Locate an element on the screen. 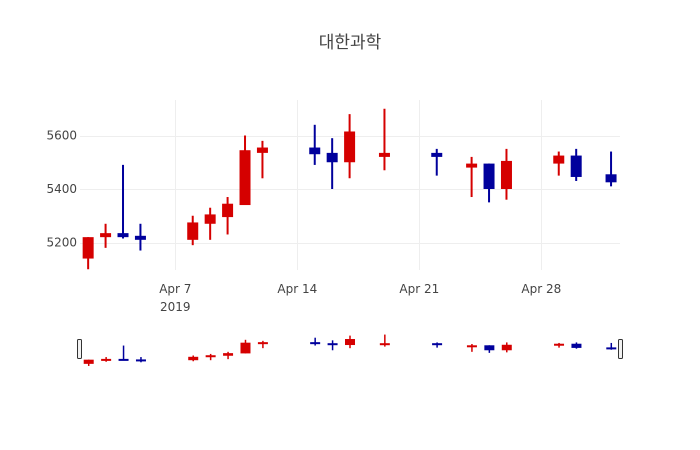 The height and width of the screenshot is (450, 700). range-slider-candles is located at coordinates (350, 350).